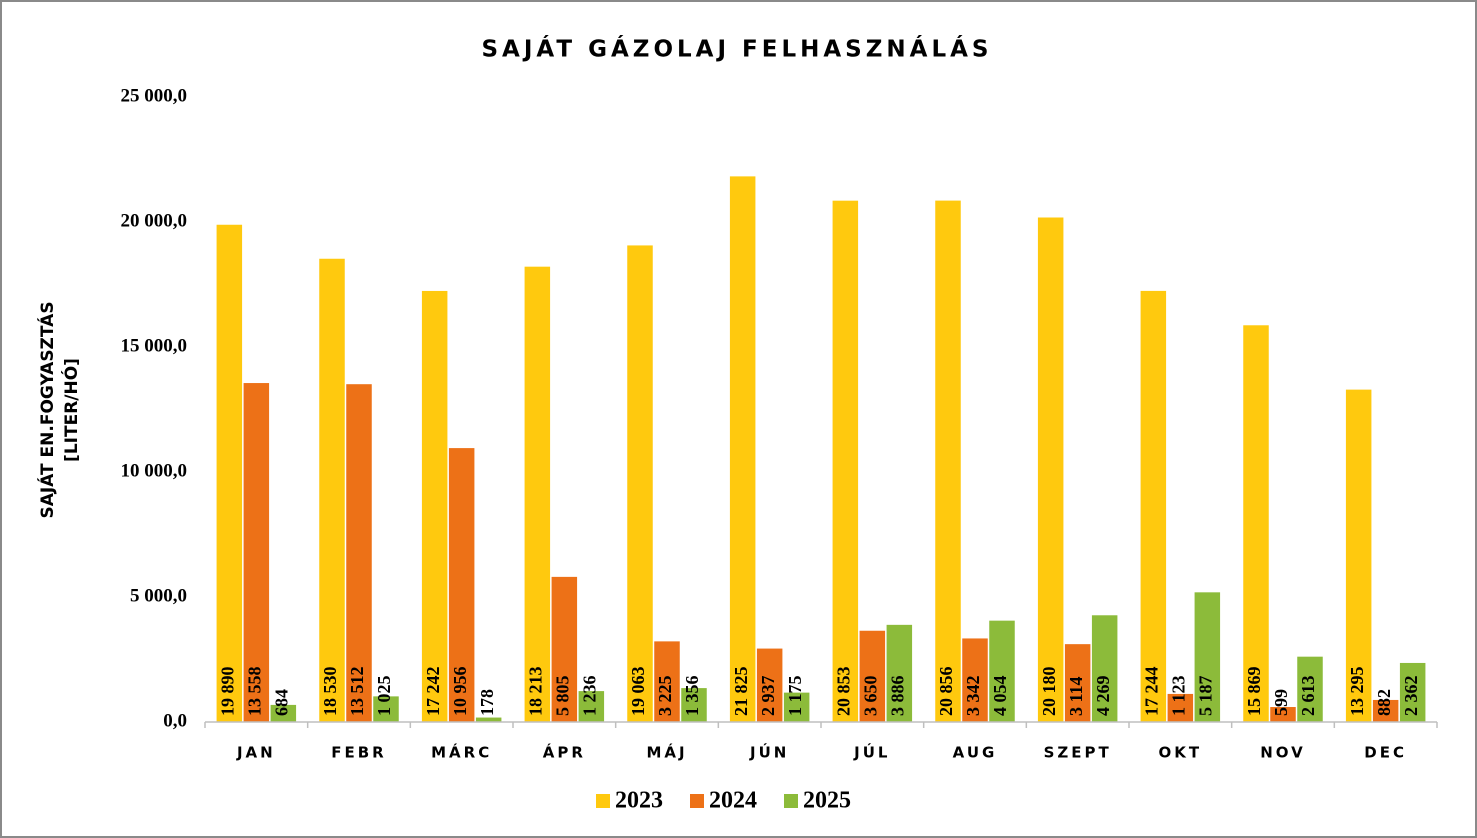  I want to click on x-tick-label: MÁJ, so click(666, 752).